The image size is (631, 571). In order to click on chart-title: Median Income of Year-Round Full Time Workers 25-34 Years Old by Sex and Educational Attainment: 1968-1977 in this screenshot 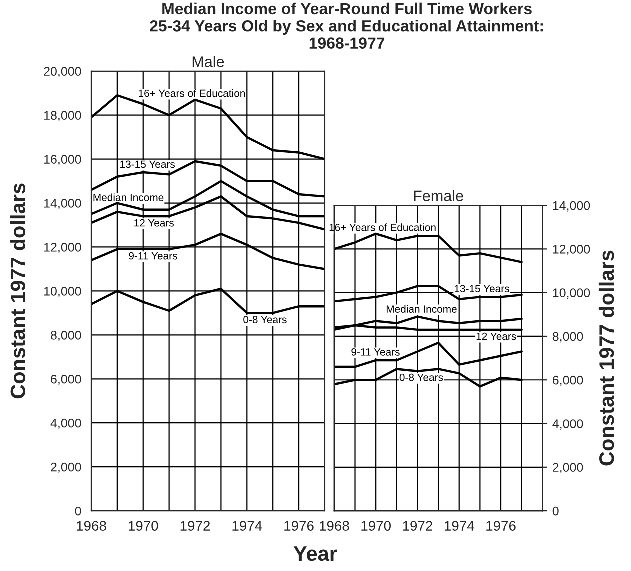, I will do `click(347, 25)`.